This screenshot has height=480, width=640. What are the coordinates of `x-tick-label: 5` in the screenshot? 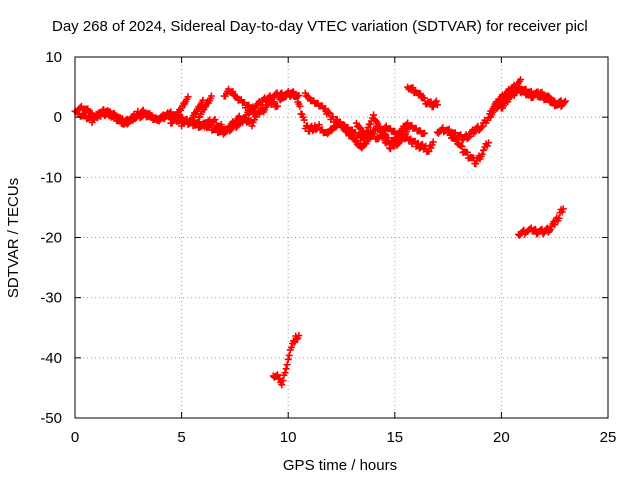 It's located at (181, 437).